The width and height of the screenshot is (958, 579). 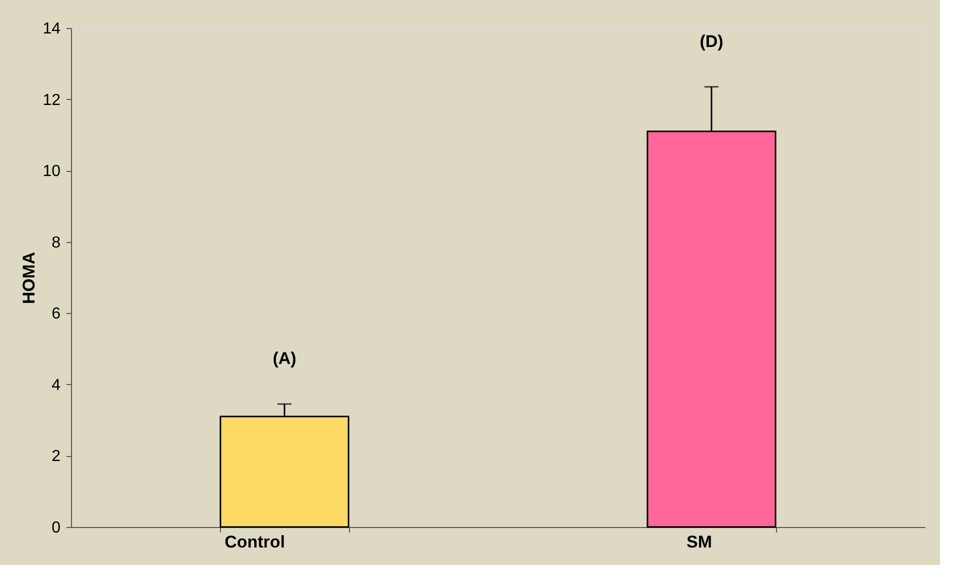 What do you see at coordinates (56, 457) in the screenshot?
I see `y-tick-label: 2` at bounding box center [56, 457].